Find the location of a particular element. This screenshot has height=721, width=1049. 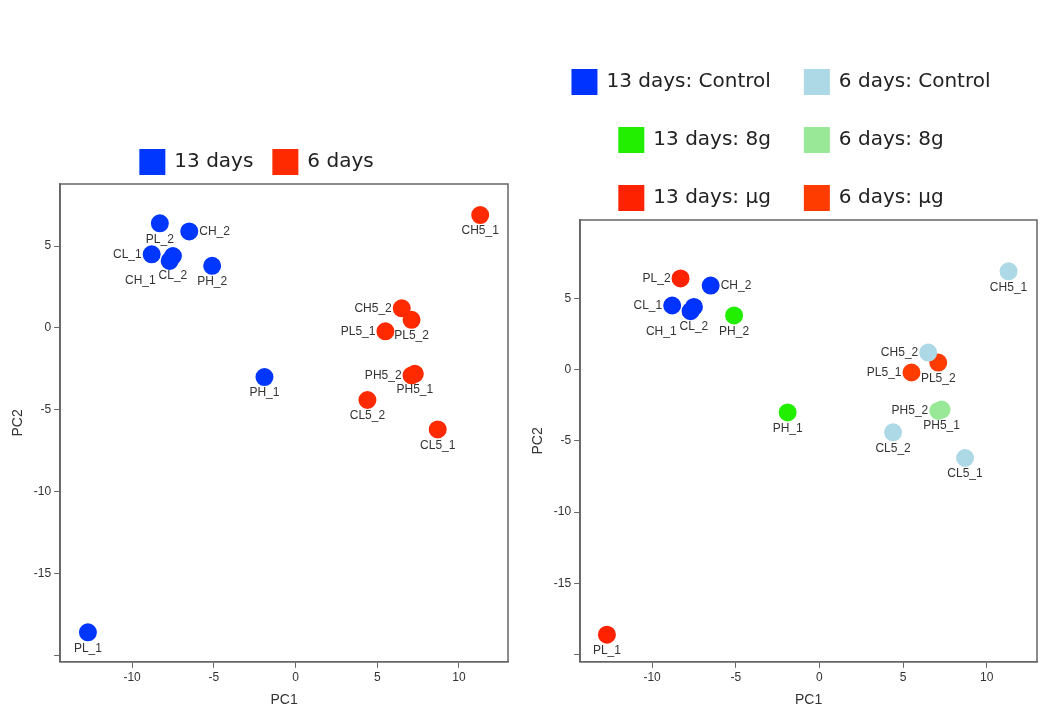

legend-label: 6 days: µg is located at coordinates (891, 196).